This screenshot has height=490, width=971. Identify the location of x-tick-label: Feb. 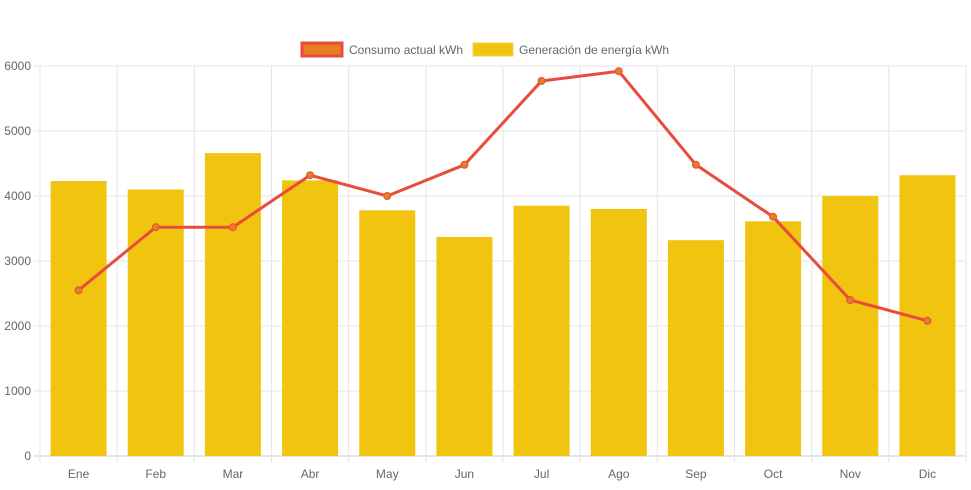
(155, 474).